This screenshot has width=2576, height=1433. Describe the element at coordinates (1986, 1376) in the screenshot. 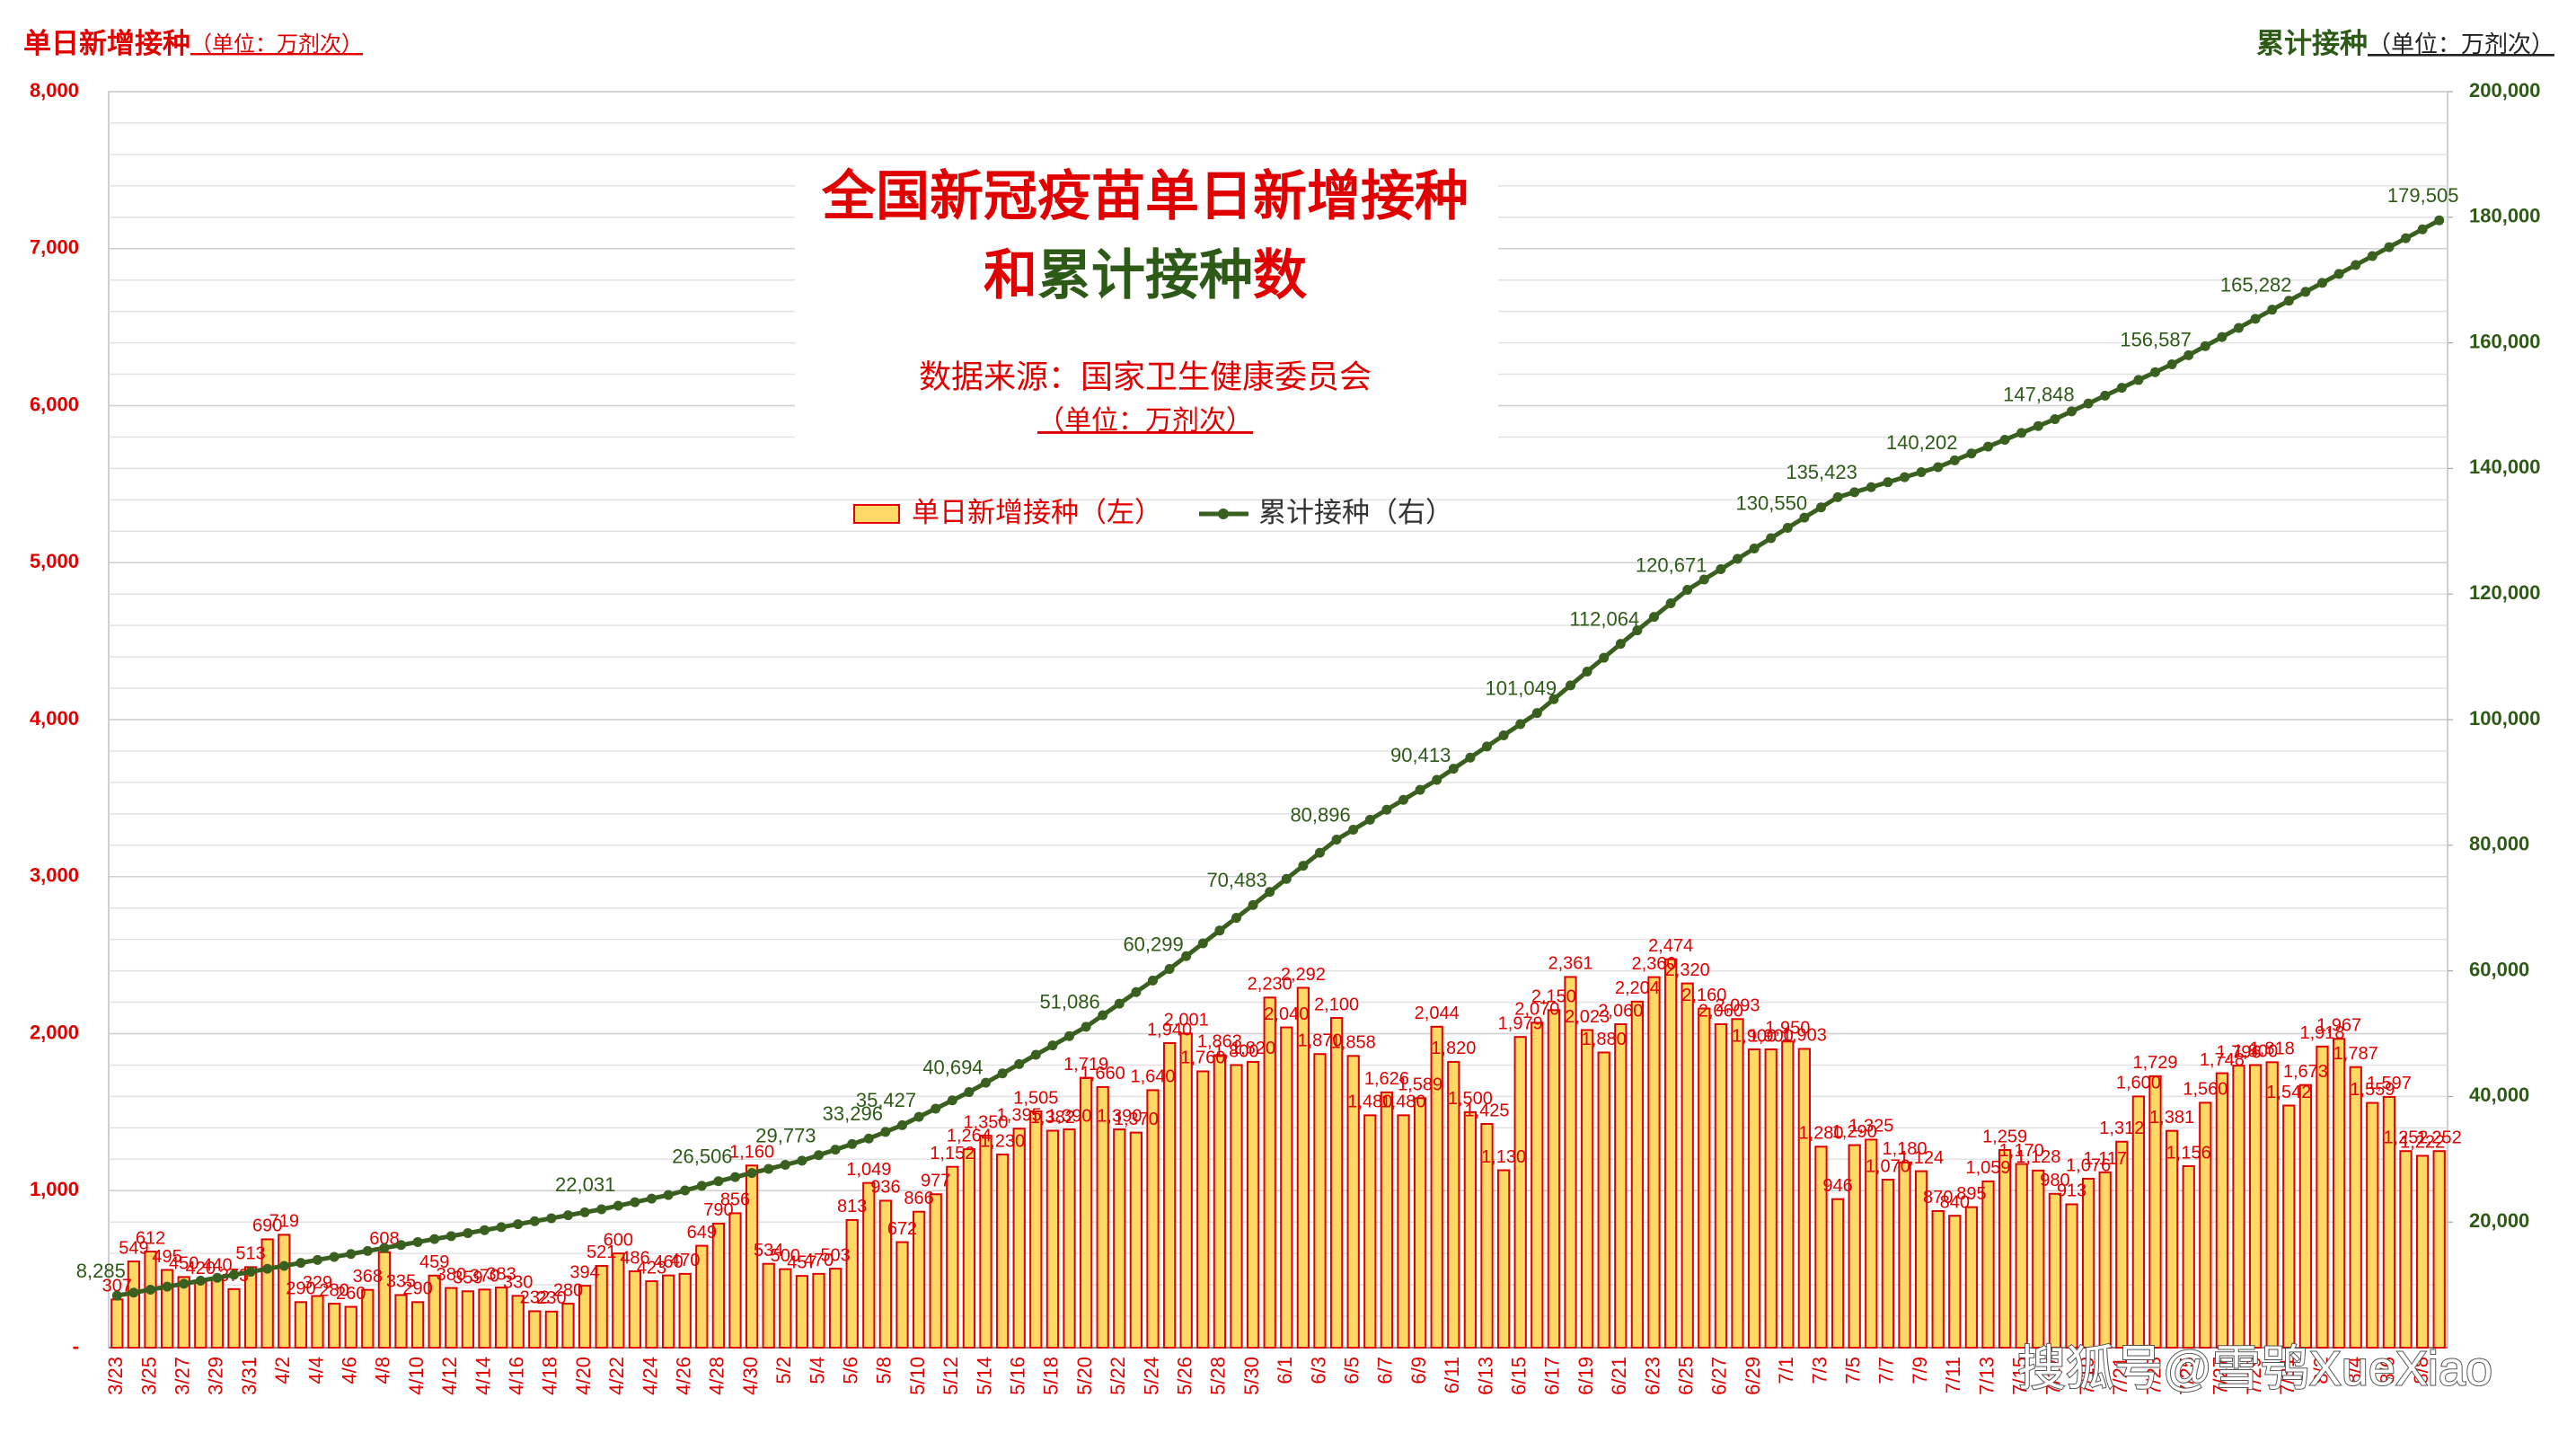

I see `x-tick-label: 7/13` at that location.